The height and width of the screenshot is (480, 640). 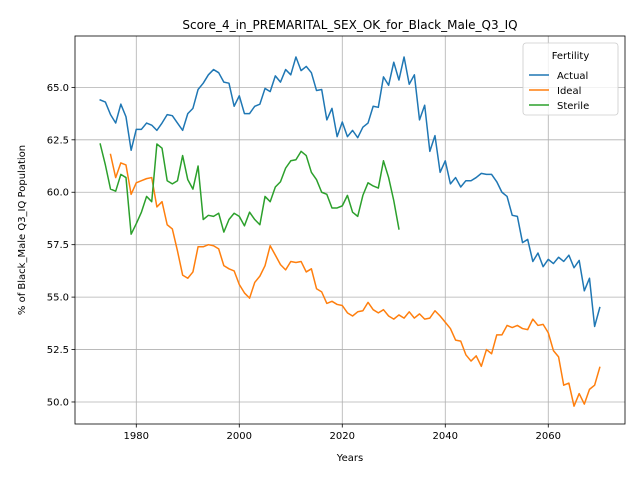 I want to click on x-tick-label: 1980, so click(x=136, y=436).